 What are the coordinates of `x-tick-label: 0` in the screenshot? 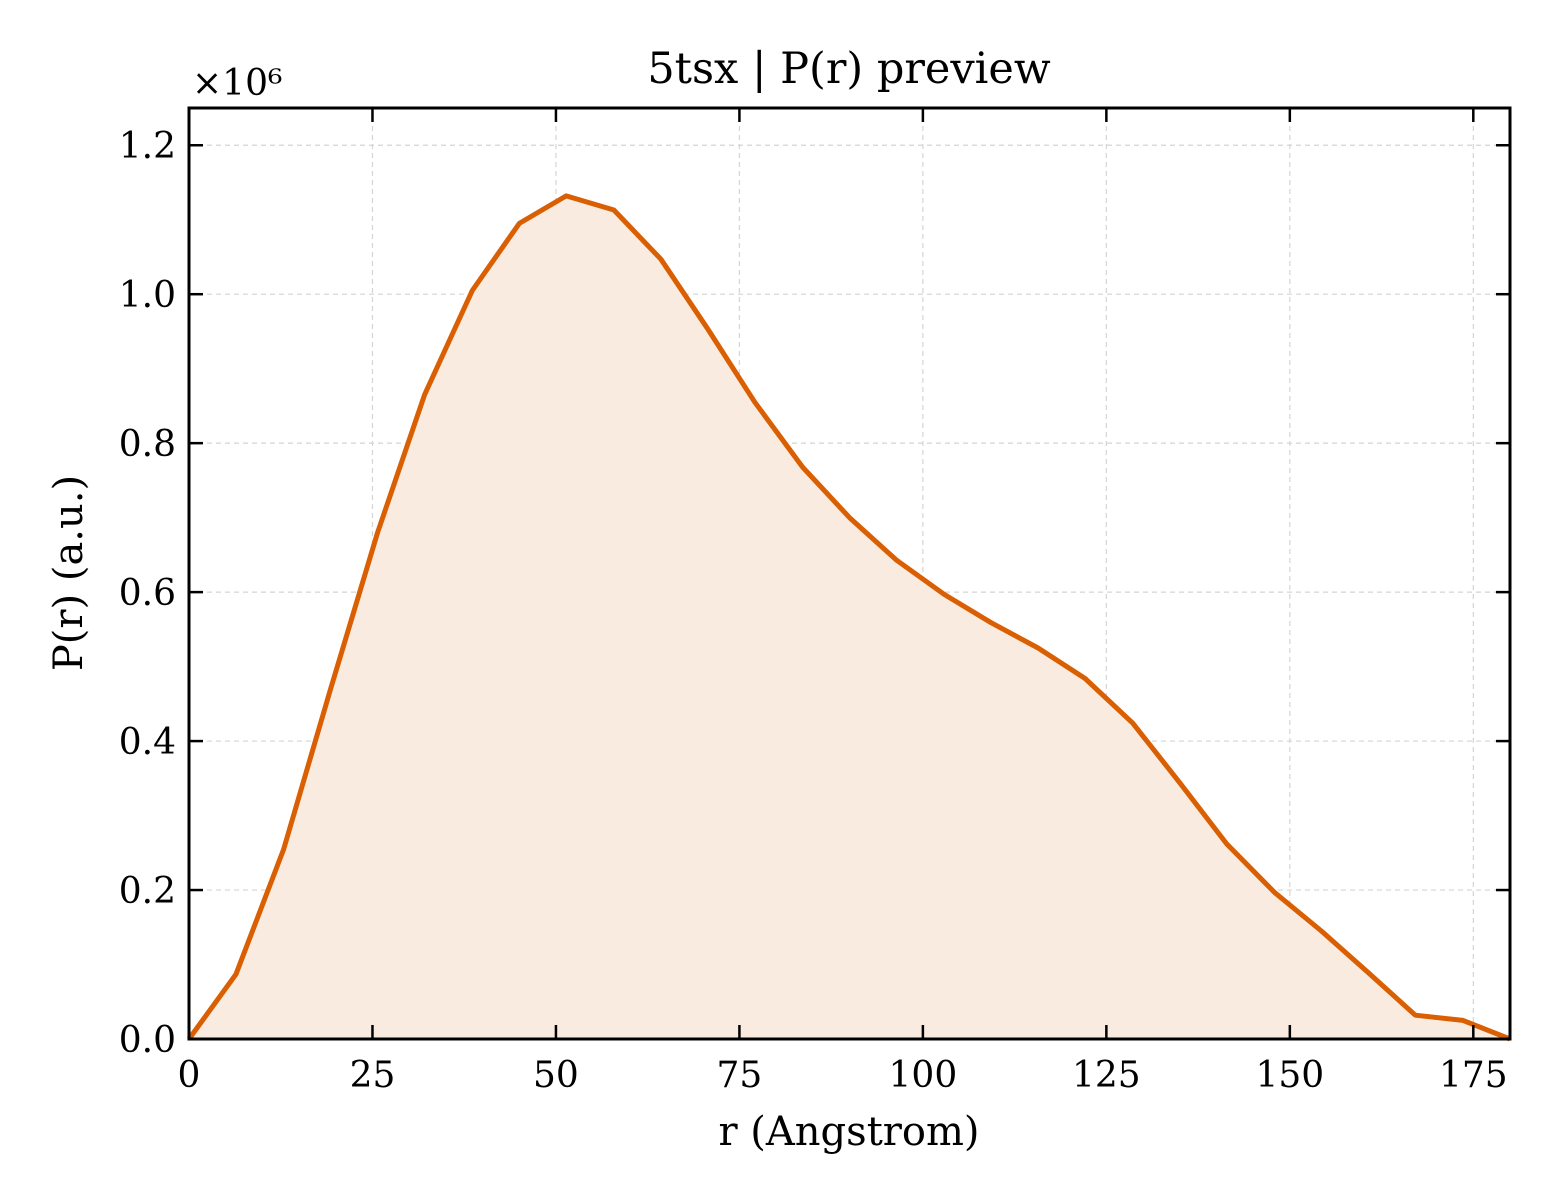 It's located at (189, 1075).